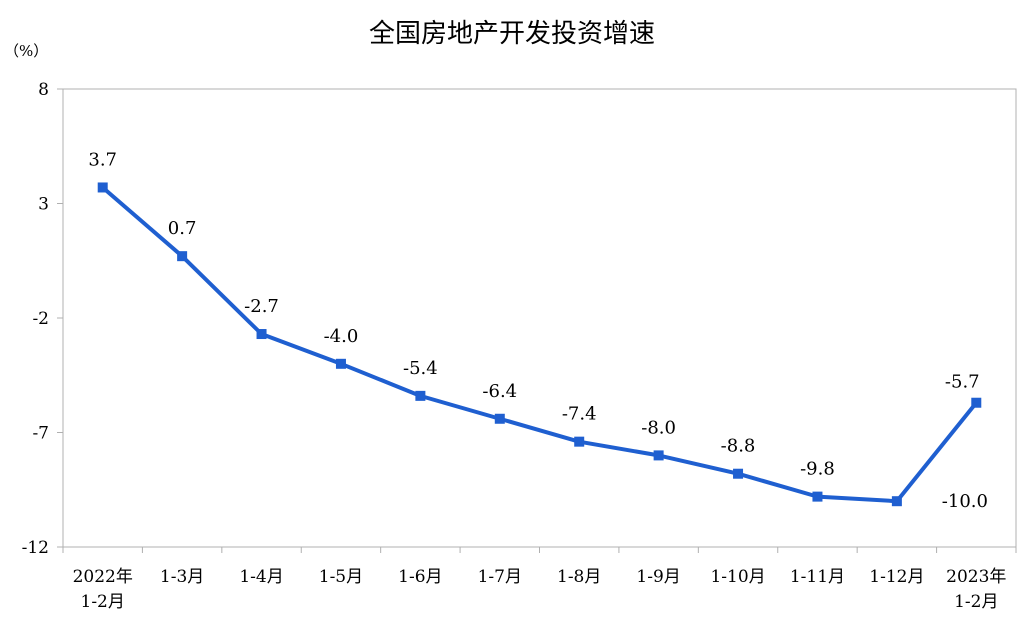 This screenshot has width=1024, height=622. Describe the element at coordinates (658, 427) in the screenshot. I see `data-label: -8.0` at that location.